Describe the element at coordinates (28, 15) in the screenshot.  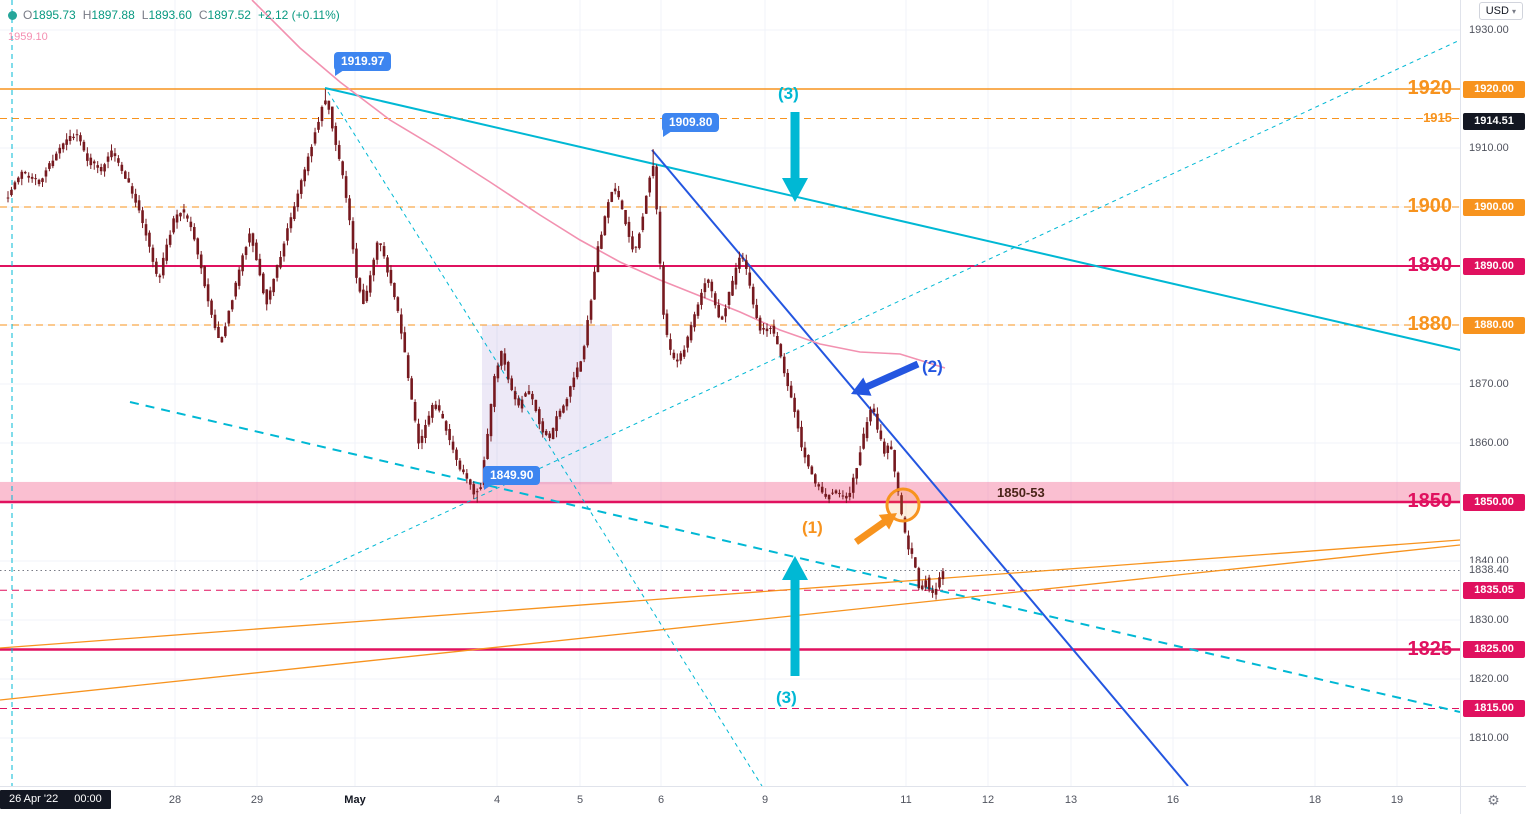
I see `open-label: O` at that location.